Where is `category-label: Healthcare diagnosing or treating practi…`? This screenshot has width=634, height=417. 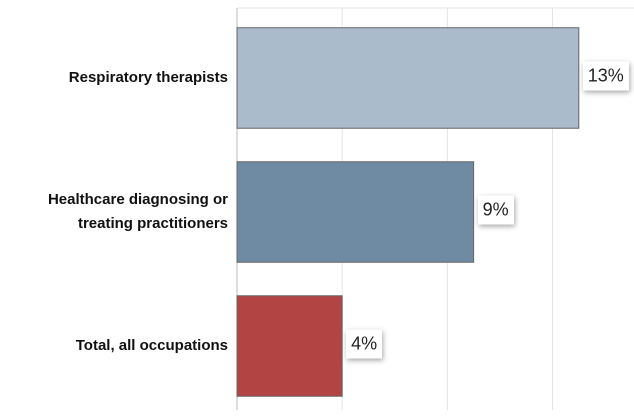 category-label: Healthcare diagnosing or treating practi… is located at coordinates (137, 211).